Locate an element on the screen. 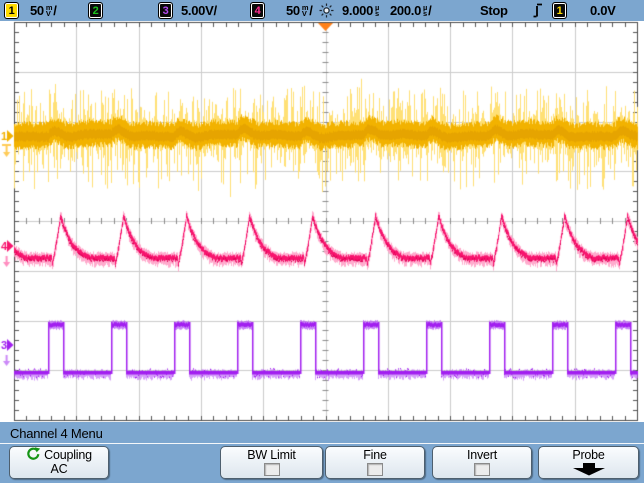 Image resolution: width=644 pixels, height=483 pixels. probe-label: Probe is located at coordinates (588, 455).